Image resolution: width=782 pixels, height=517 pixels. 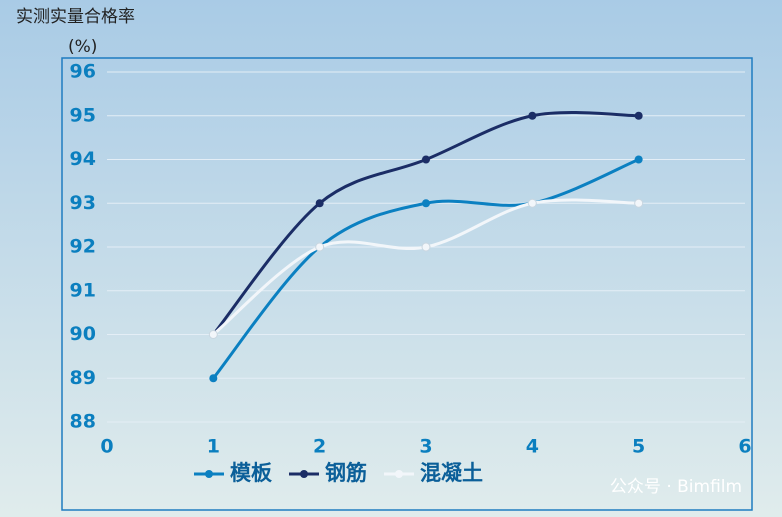 What do you see at coordinates (83, 378) in the screenshot?
I see `y-tick-label: 89` at bounding box center [83, 378].